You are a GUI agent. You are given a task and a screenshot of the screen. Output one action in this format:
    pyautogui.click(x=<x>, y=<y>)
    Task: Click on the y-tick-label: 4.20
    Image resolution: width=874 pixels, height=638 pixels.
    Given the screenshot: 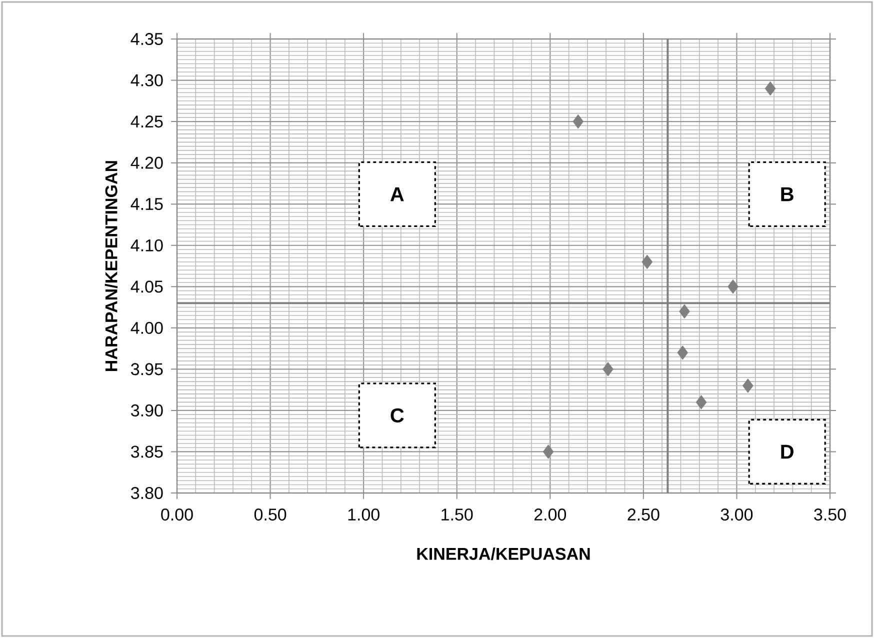 What is the action you would take?
    pyautogui.click(x=146, y=162)
    